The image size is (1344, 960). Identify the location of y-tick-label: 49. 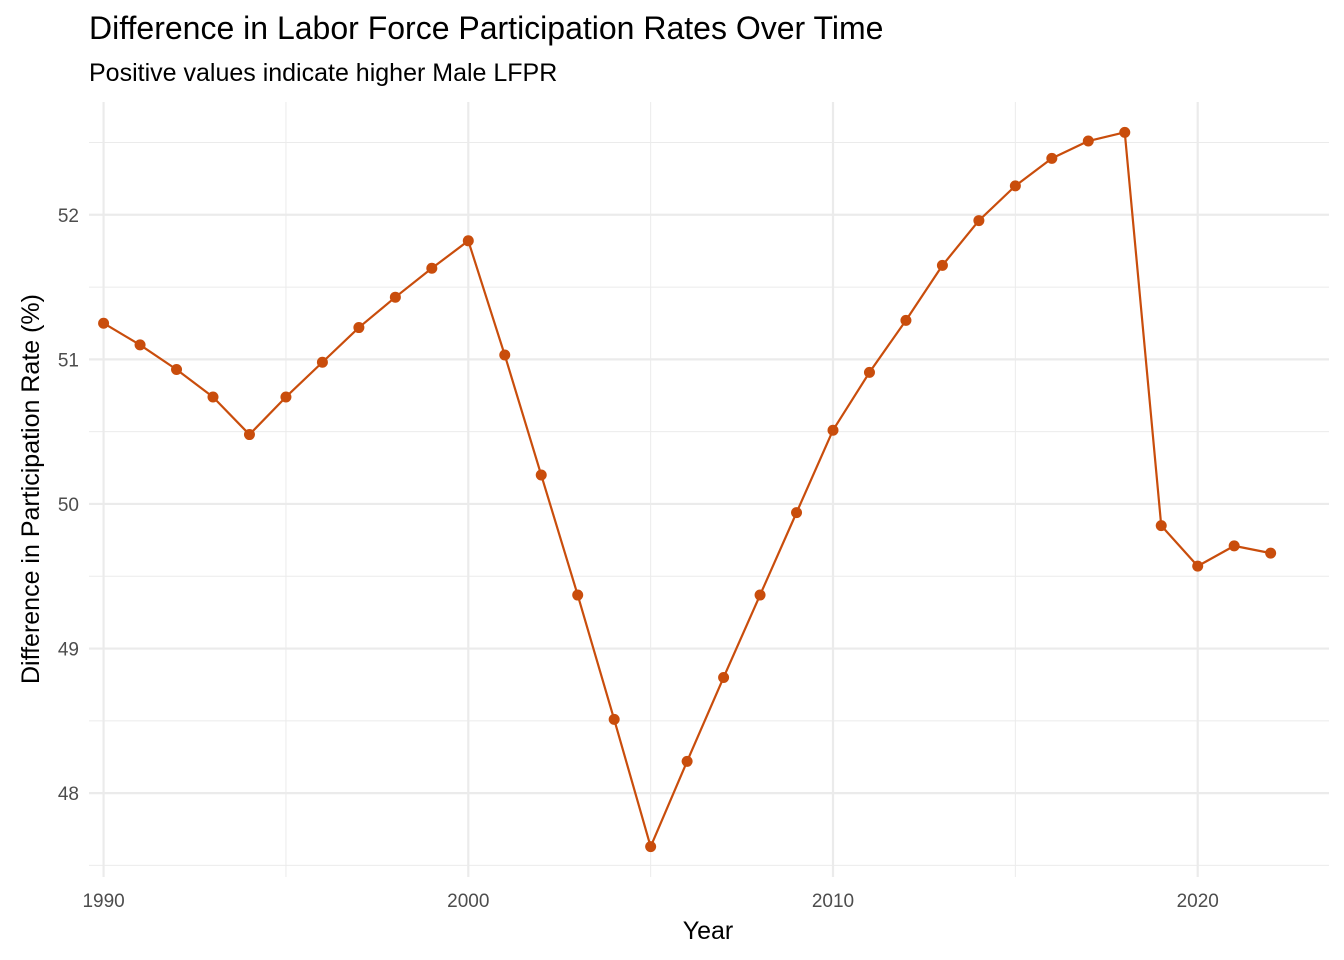
(68, 650).